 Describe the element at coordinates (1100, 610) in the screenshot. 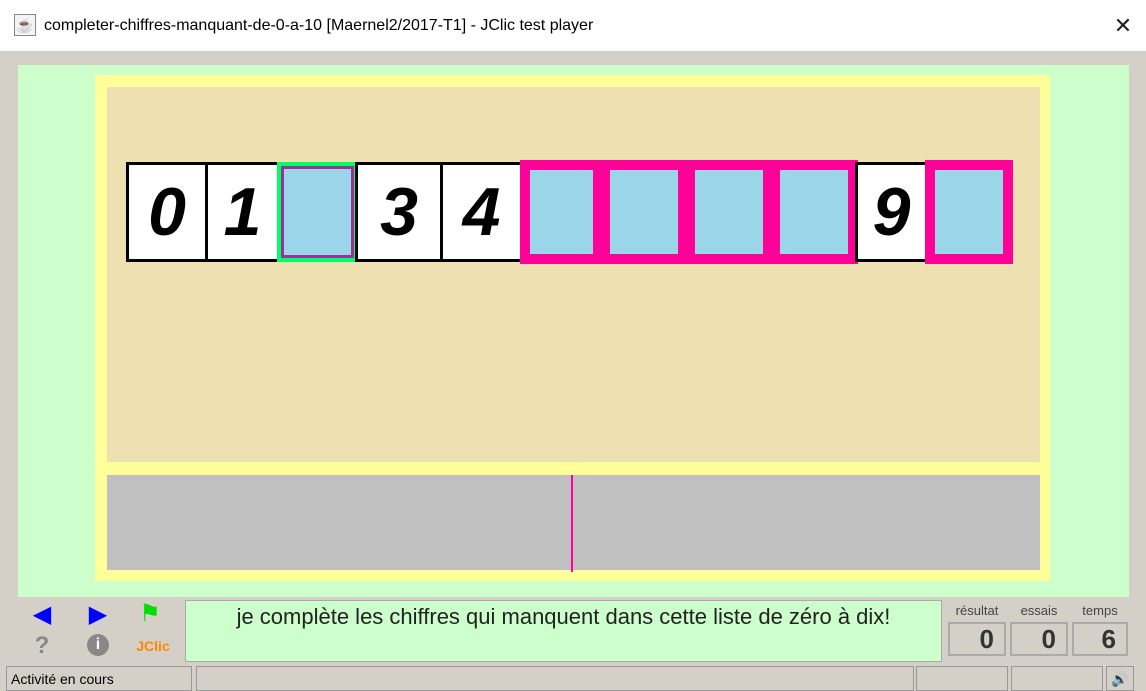

I see `time-label: temps` at that location.